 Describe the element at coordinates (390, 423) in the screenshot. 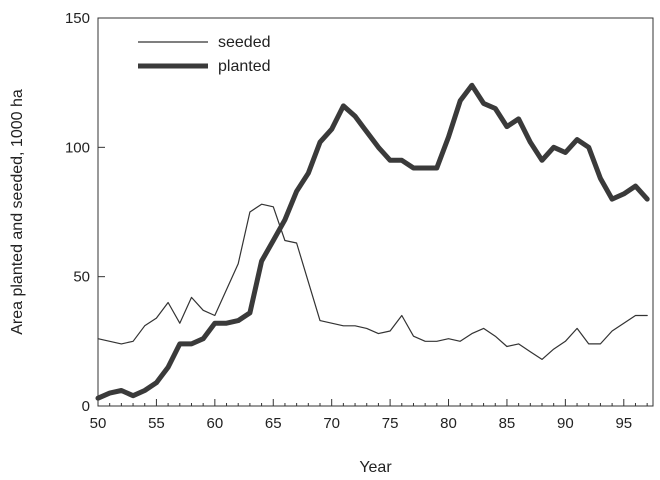

I see `x-tick-label: 75` at that location.